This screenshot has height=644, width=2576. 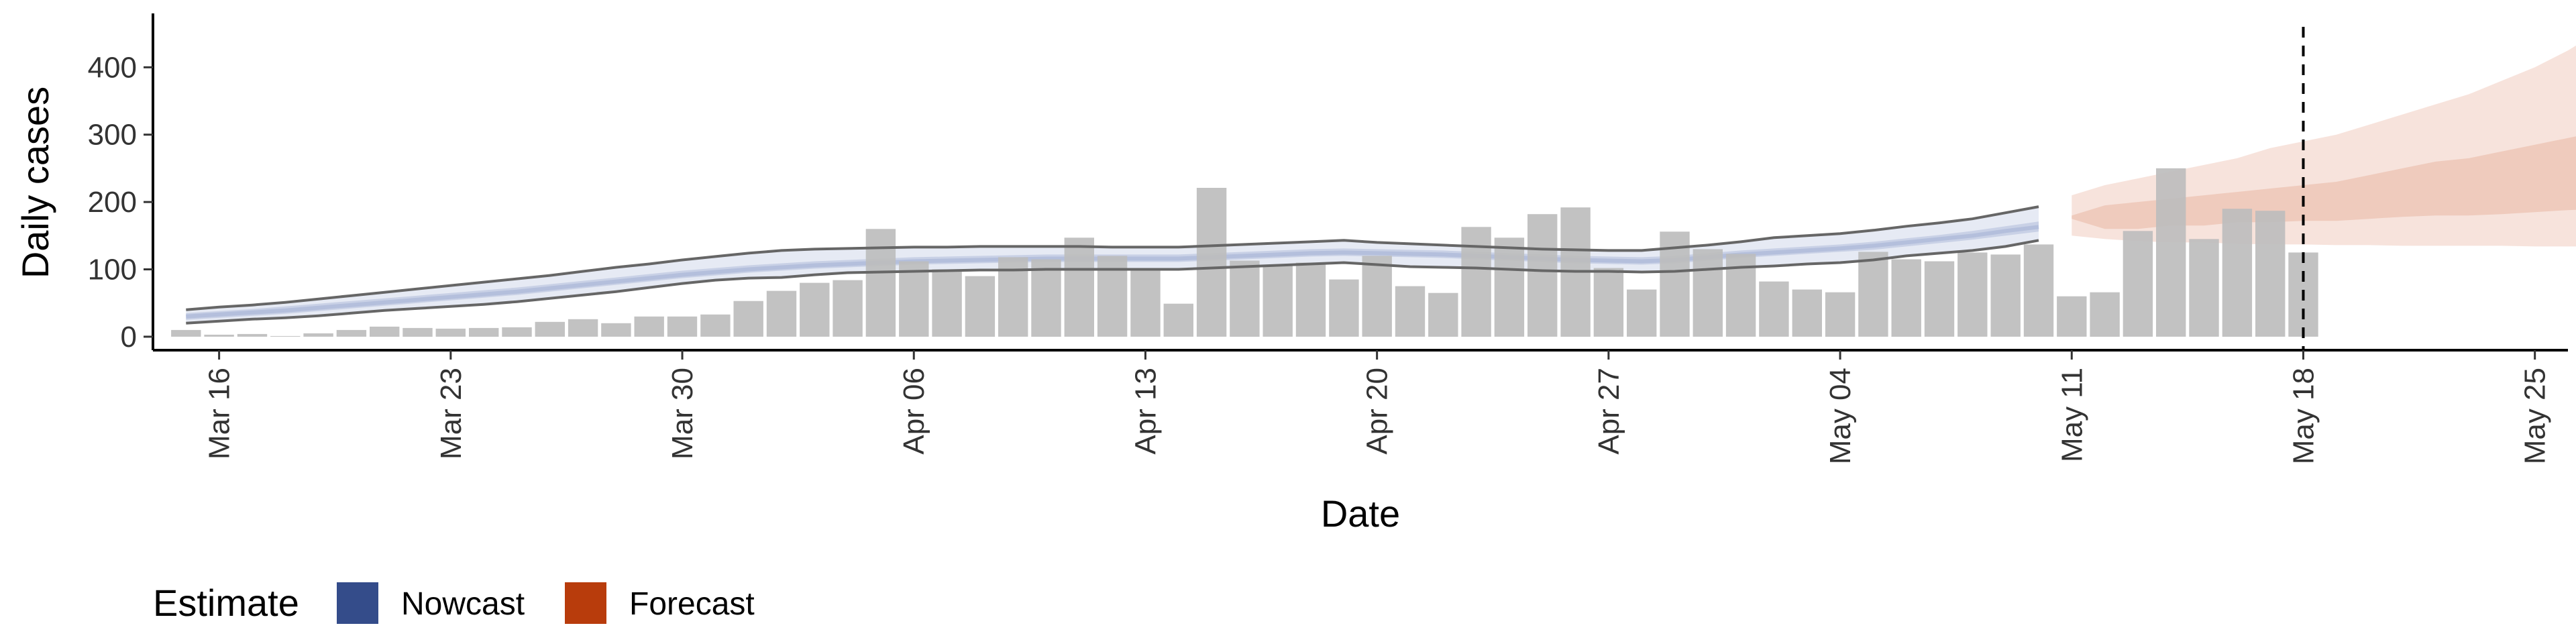 What do you see at coordinates (1609, 411) in the screenshot?
I see `x-tick-label: Apr 27` at bounding box center [1609, 411].